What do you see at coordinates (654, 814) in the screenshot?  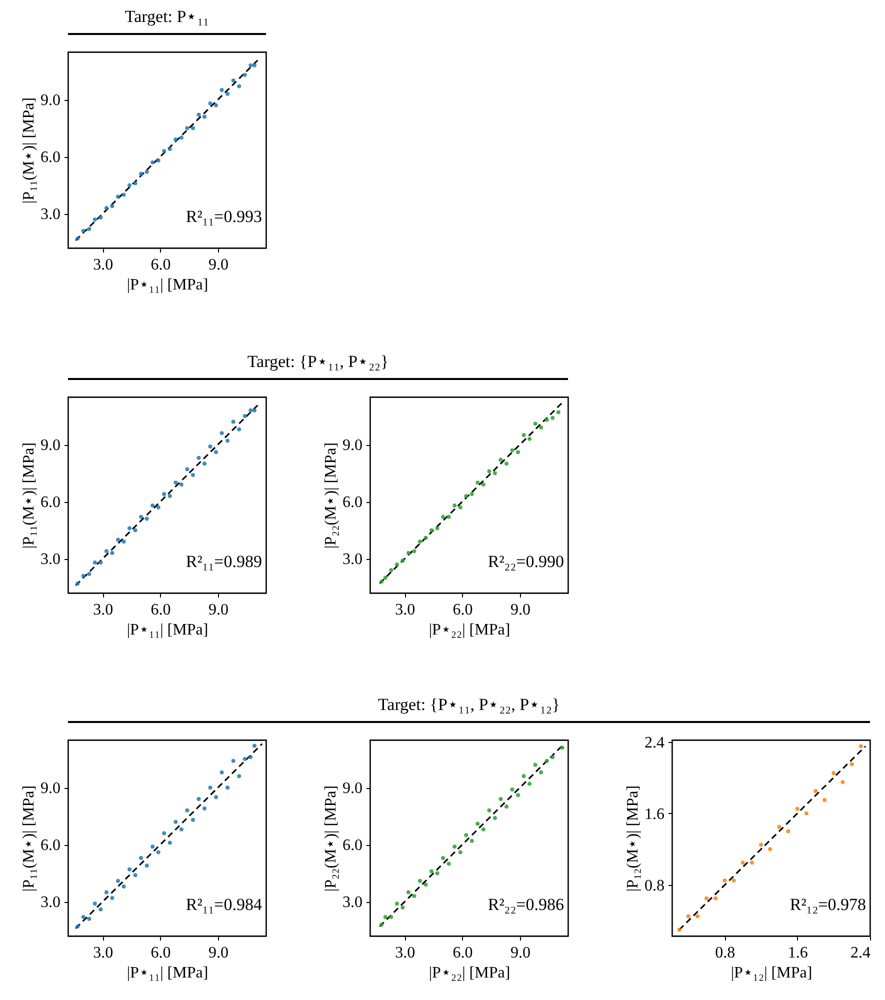 I see `y-tick-label: 1.6` at bounding box center [654, 814].